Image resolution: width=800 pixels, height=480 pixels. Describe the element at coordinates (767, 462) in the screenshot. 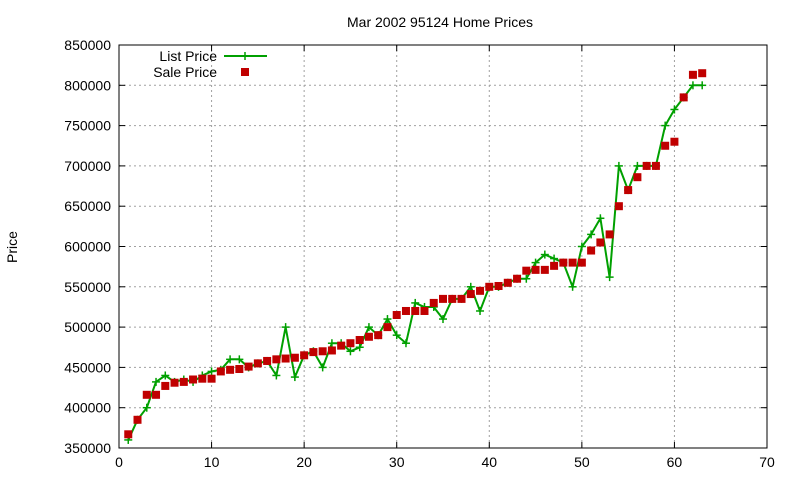

I see `x-tick-label: 70` at that location.